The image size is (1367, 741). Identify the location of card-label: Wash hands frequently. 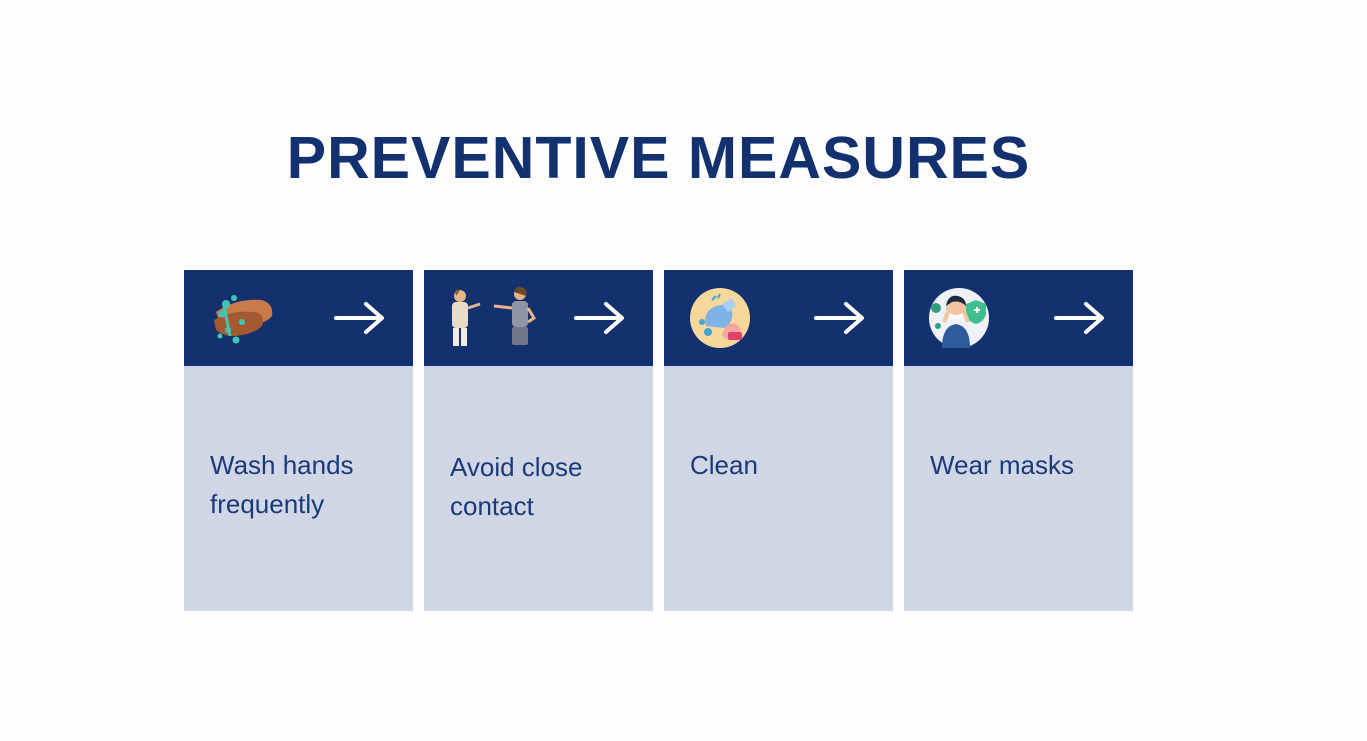
(282, 484).